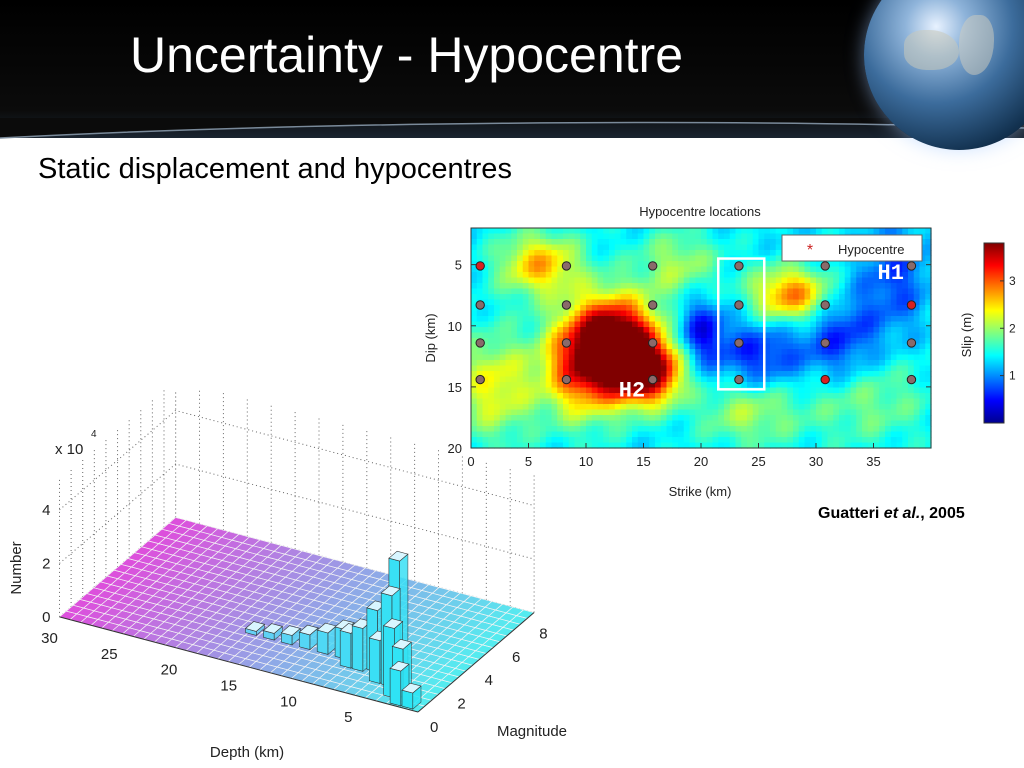 The height and width of the screenshot is (768, 1024). What do you see at coordinates (701, 338) in the screenshot?
I see `slip-field` at bounding box center [701, 338].